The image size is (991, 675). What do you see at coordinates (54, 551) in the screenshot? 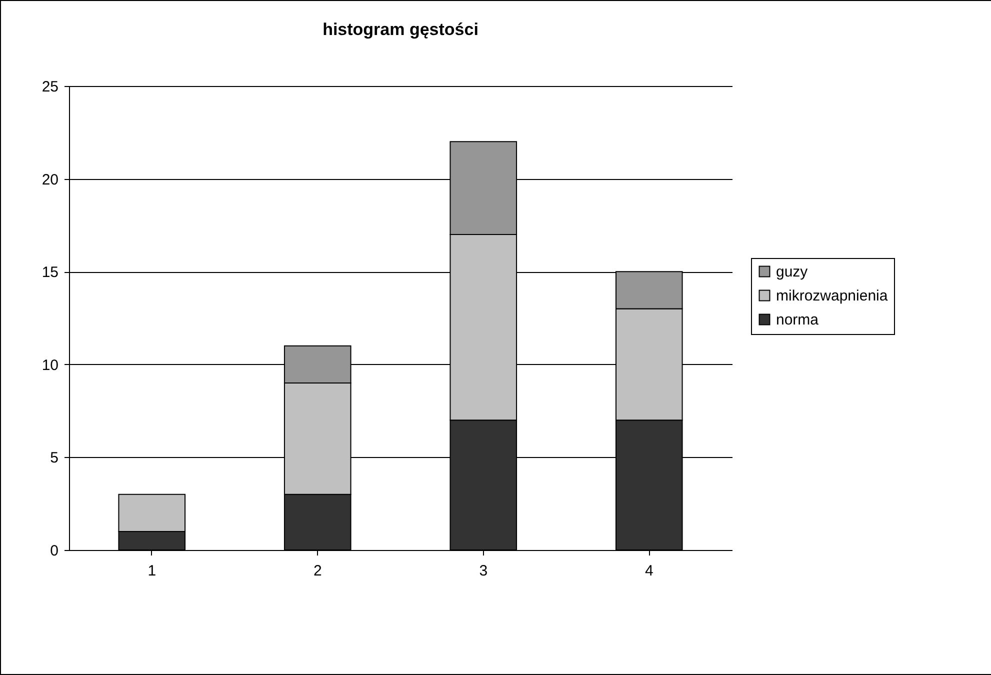
I see `y-tick-label: 0` at bounding box center [54, 551].